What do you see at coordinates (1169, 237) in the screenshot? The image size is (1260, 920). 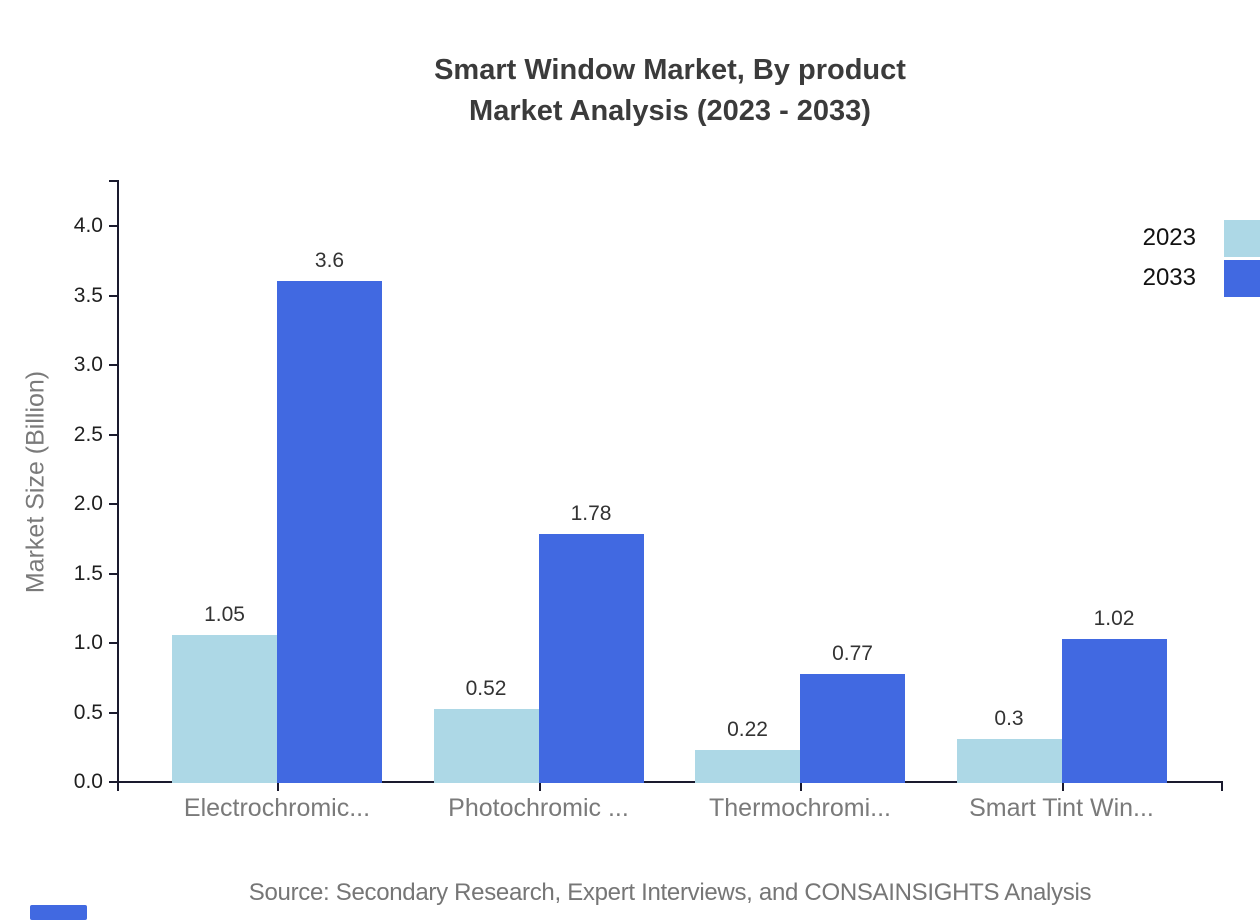 I see `legend-label-2023: 2023` at bounding box center [1169, 237].